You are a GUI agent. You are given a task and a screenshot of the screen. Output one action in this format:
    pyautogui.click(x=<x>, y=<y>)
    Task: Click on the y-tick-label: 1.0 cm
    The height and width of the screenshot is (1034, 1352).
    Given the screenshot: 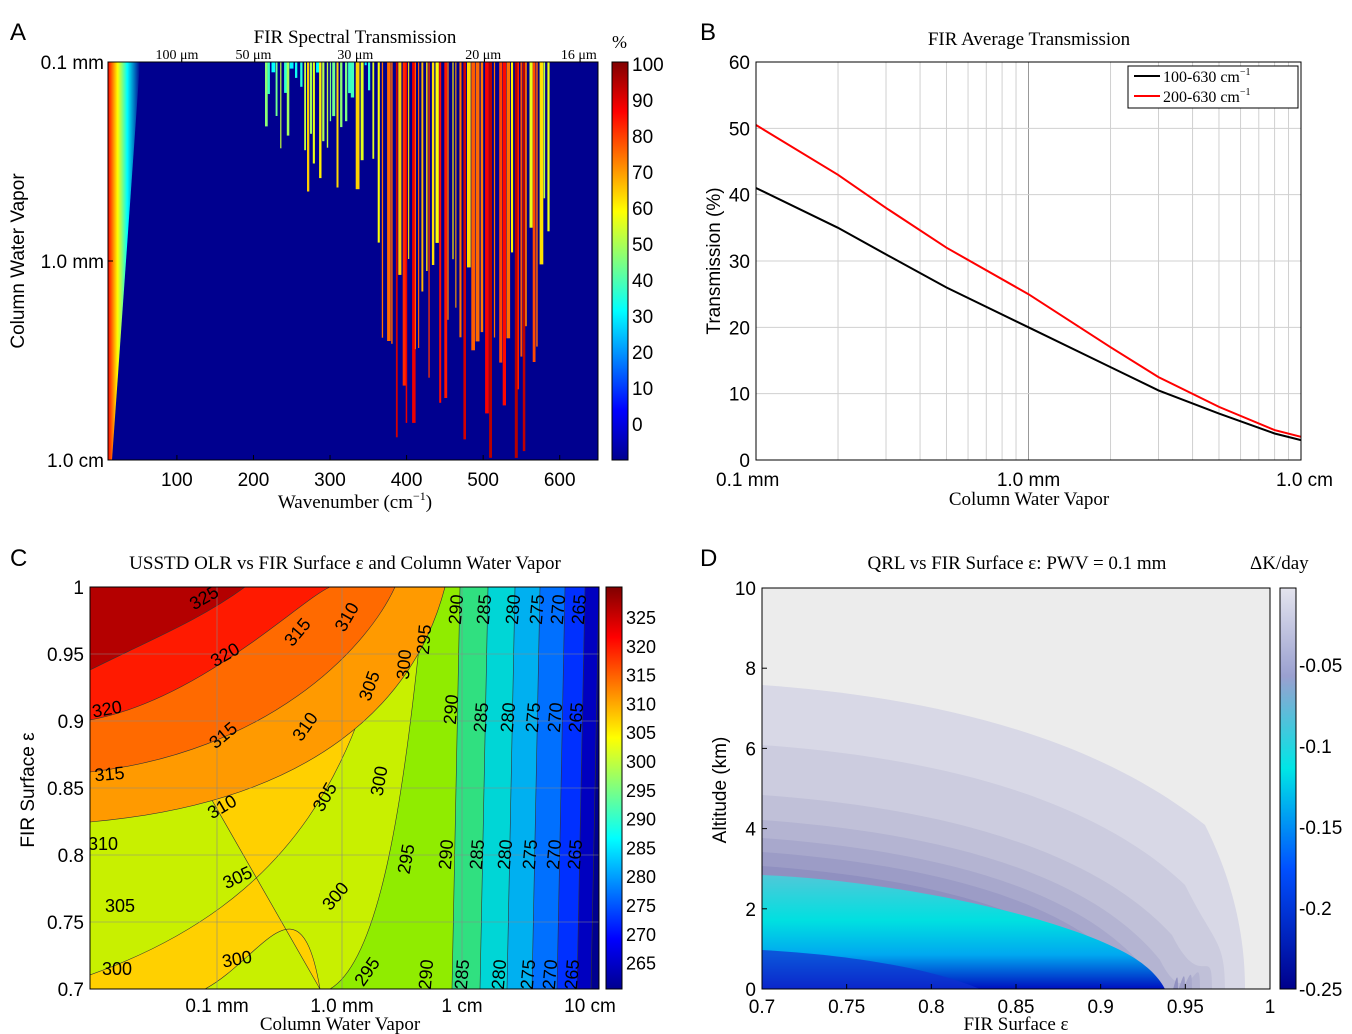 What is the action you would take?
    pyautogui.click(x=75, y=461)
    